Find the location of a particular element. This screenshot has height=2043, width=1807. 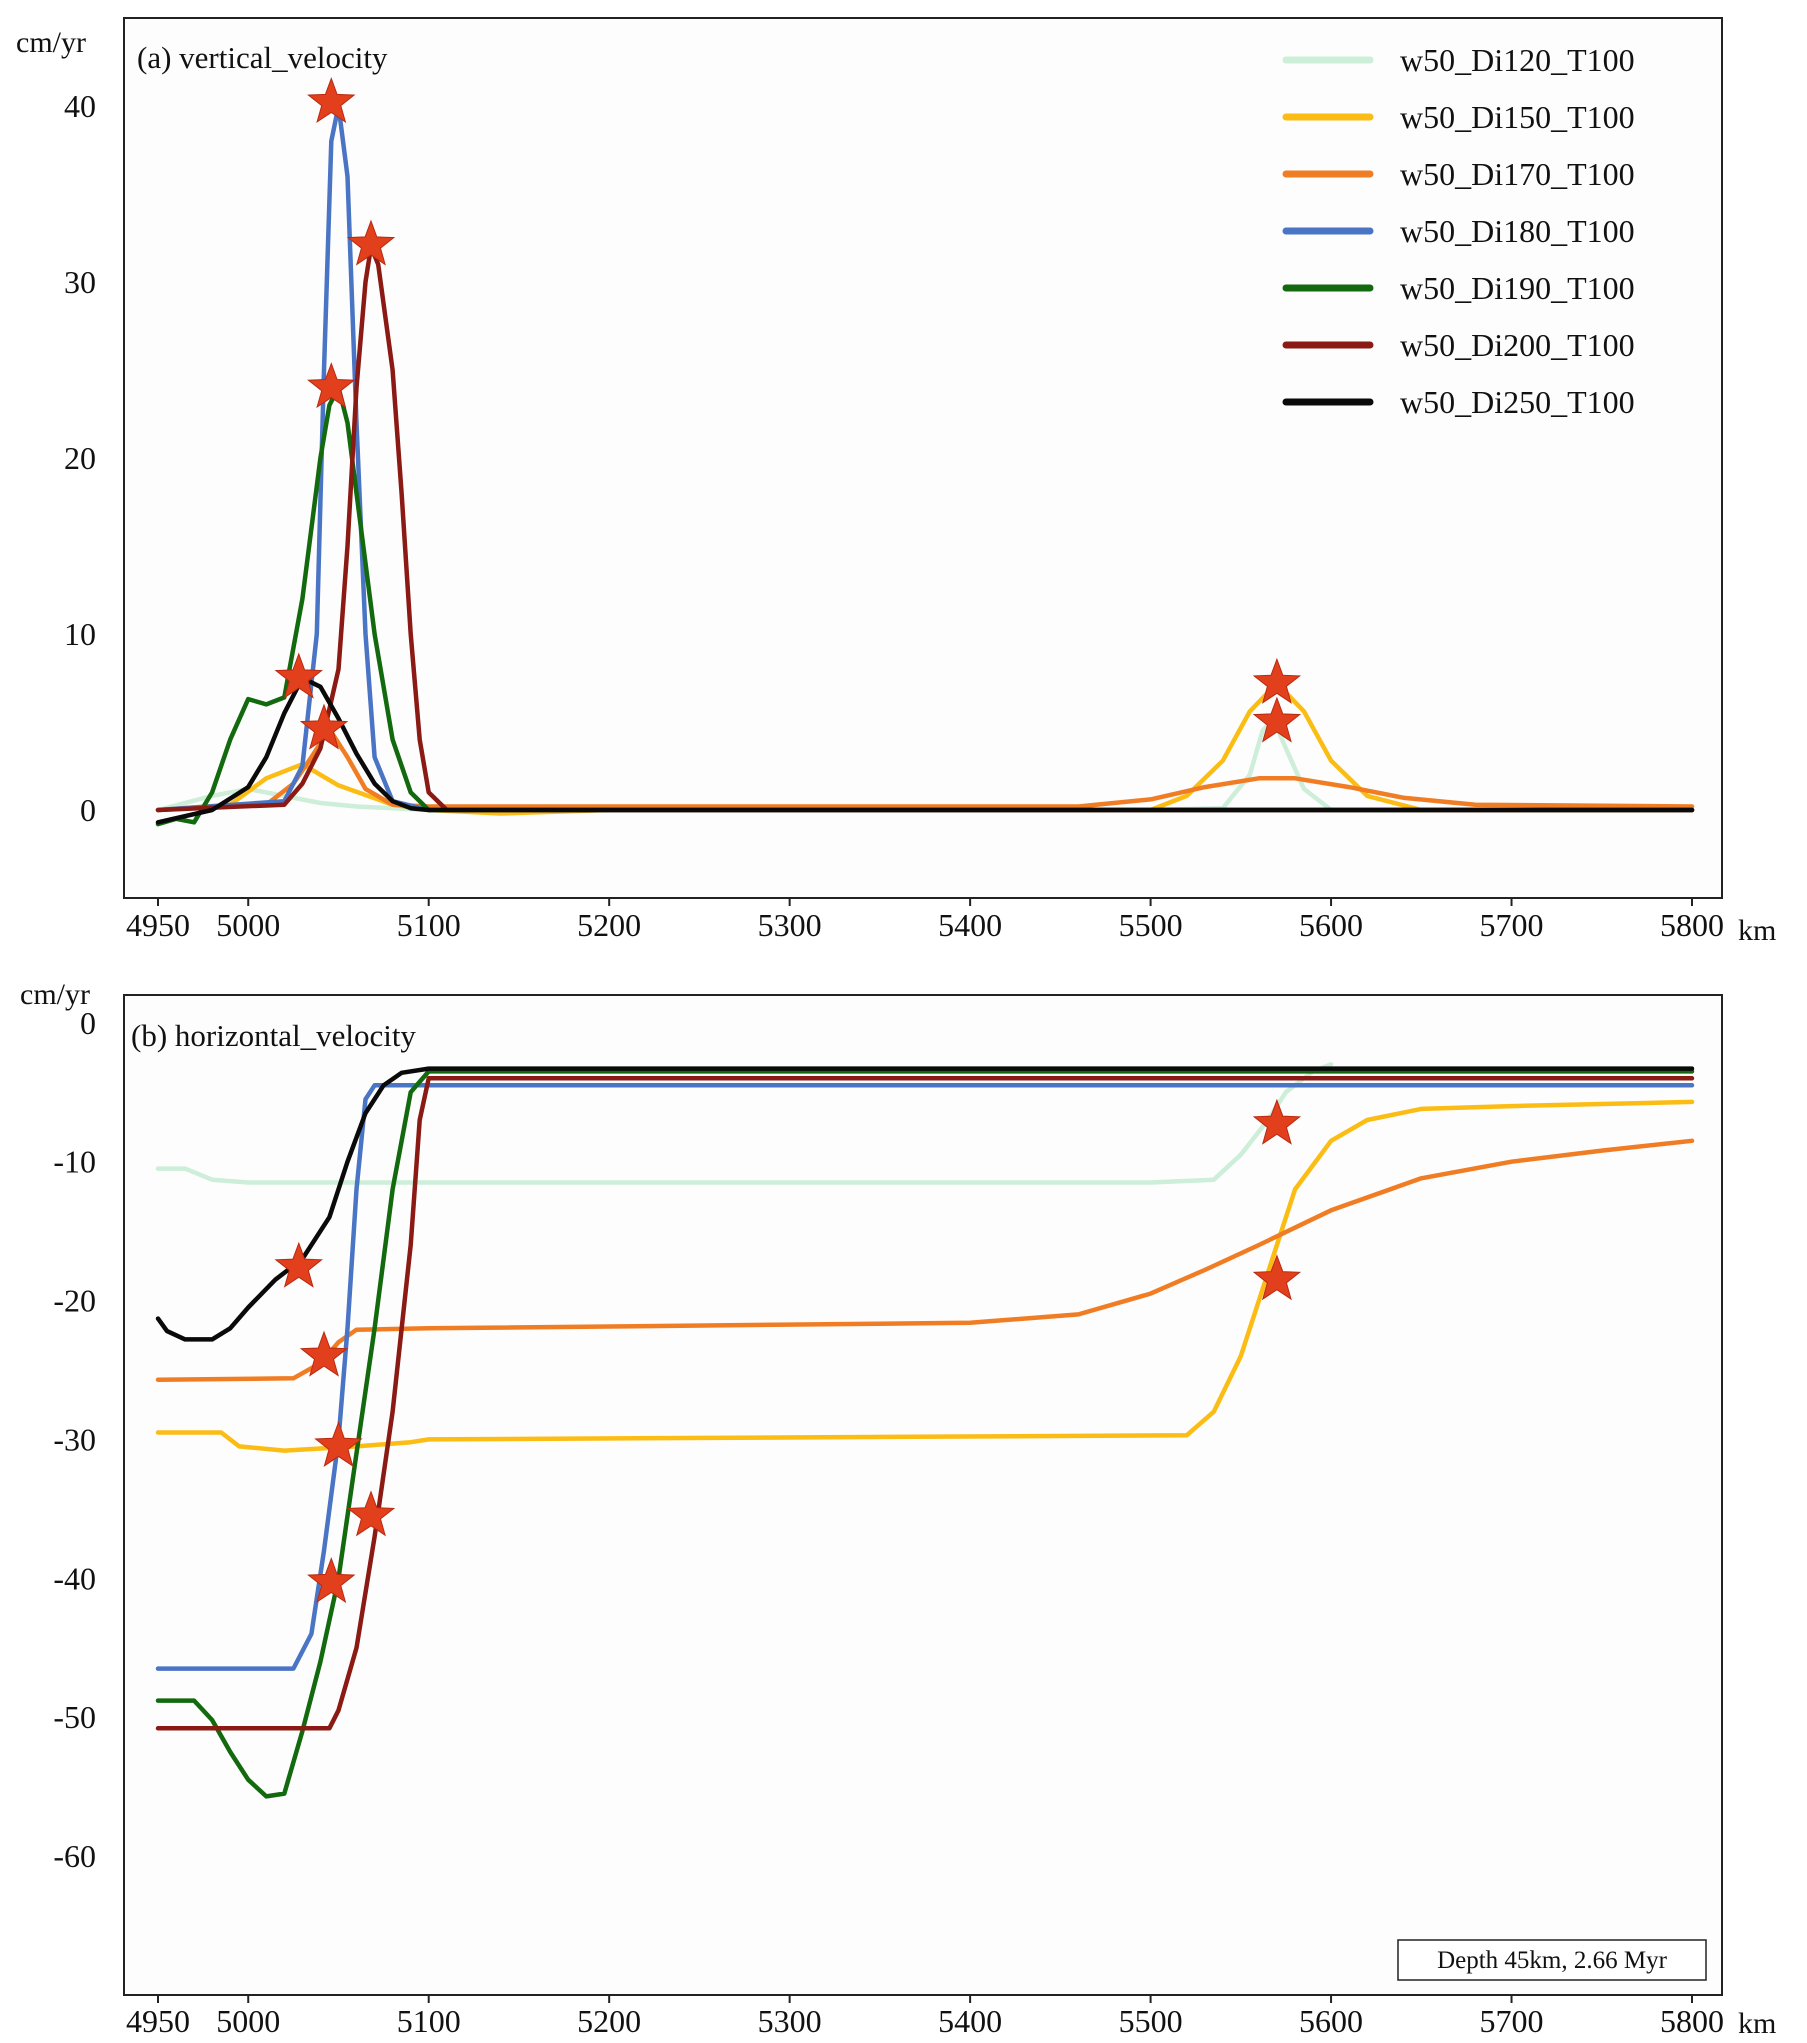

y-tick-label: -20 is located at coordinates (74, 1301).